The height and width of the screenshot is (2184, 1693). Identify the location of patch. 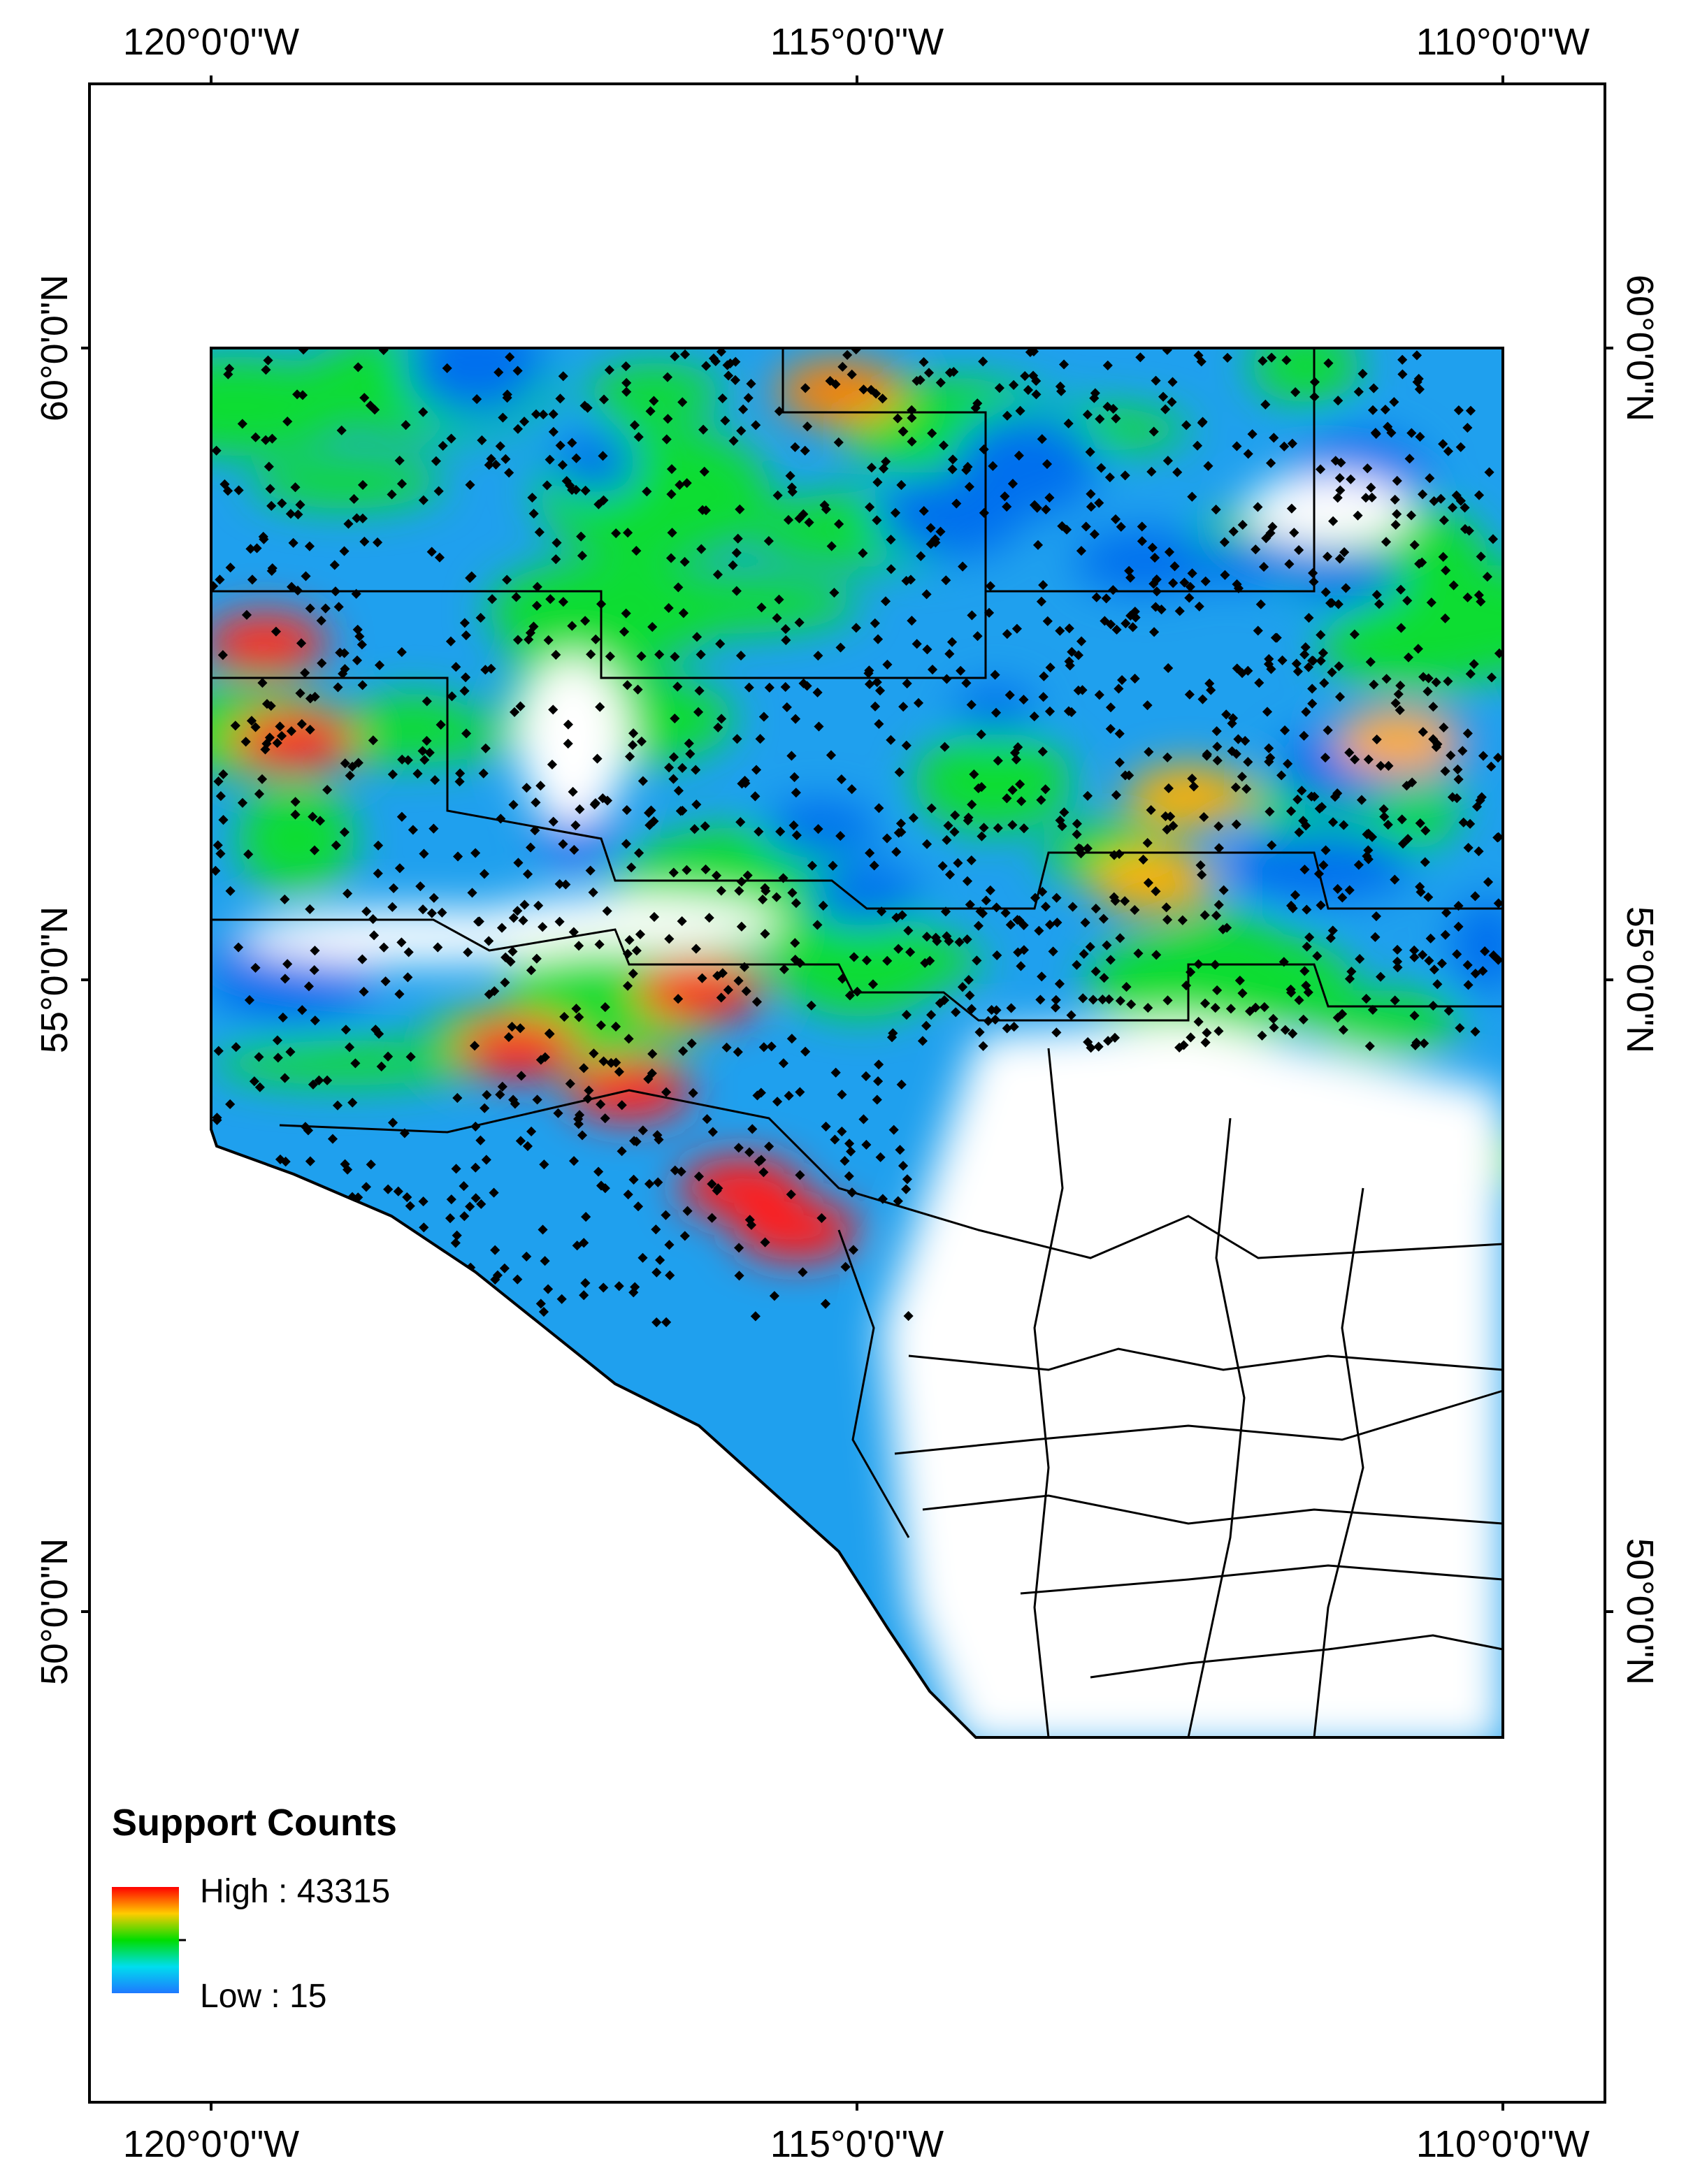
(864, 895).